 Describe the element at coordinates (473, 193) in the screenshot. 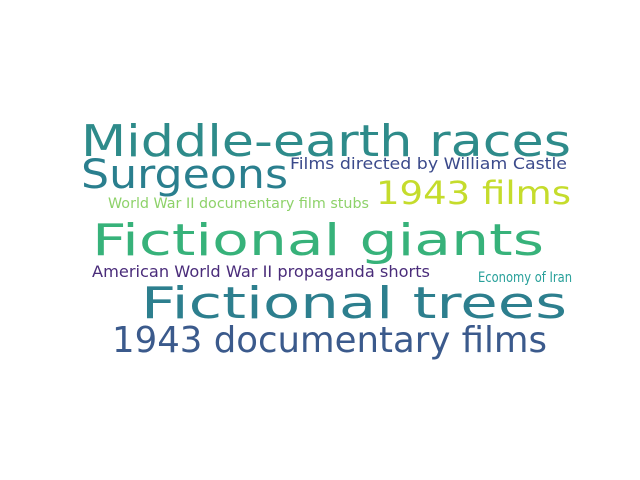

I see `word-1943-films: 1943 films` at that location.